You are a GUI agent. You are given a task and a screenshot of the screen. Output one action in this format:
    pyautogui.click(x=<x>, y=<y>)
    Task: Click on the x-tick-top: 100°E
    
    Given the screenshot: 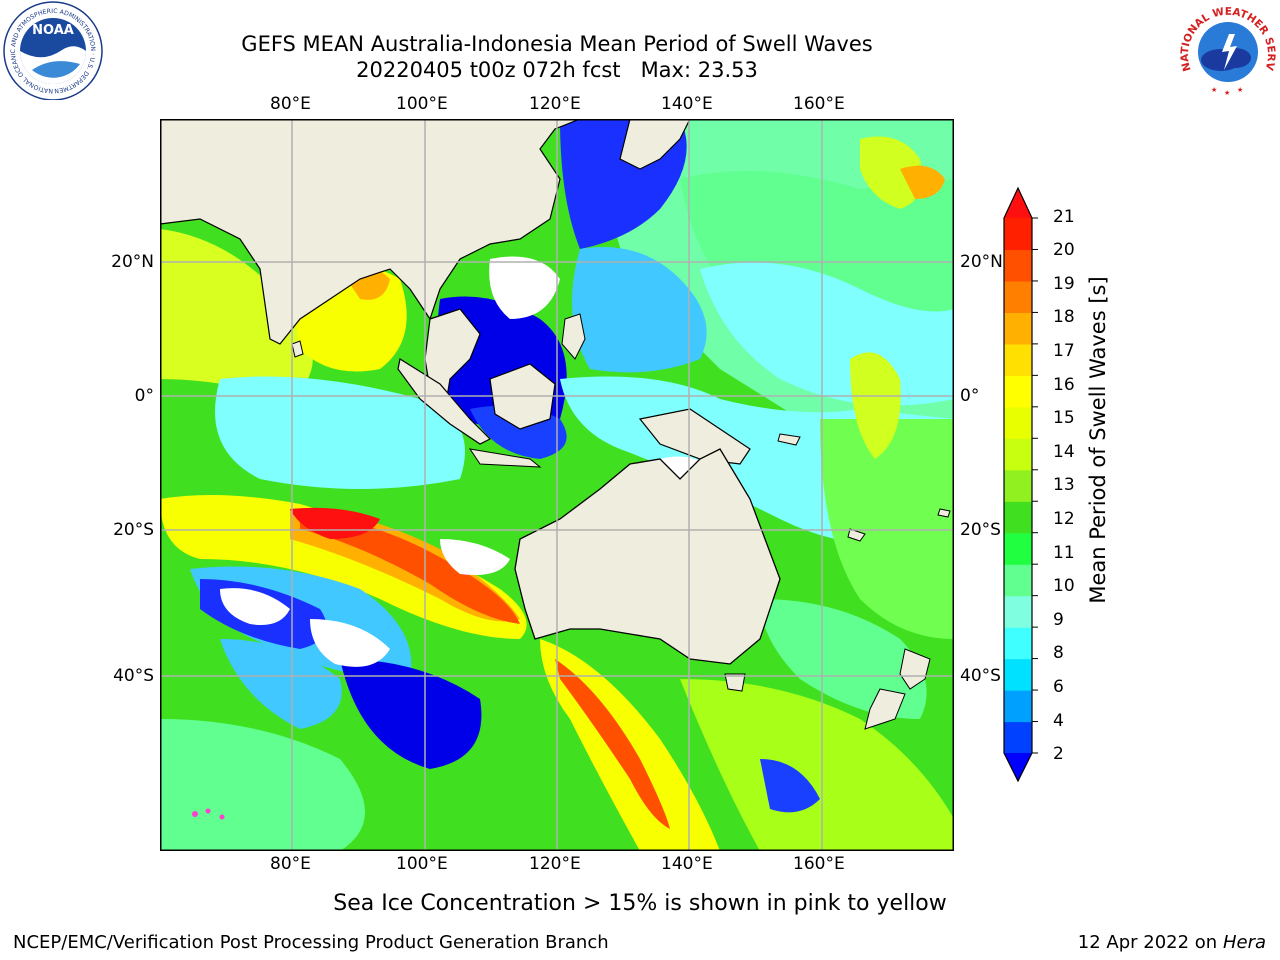 What is the action you would take?
    pyautogui.click(x=422, y=104)
    